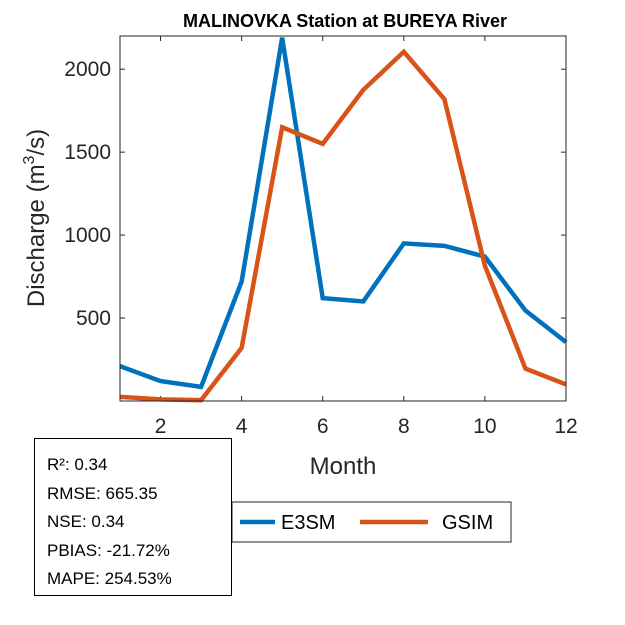 This screenshot has height=625, width=625. I want to click on y-axis-title: Discharge (m3/s), so click(35, 218).